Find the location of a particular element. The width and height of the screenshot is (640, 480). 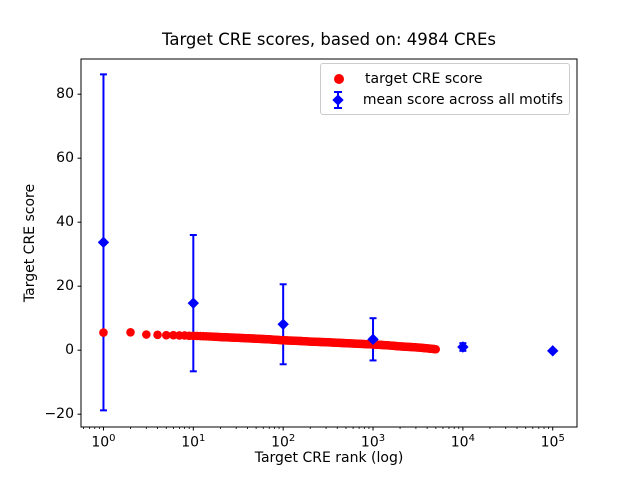

y-tick-label: −20 is located at coordinates (59, 414).